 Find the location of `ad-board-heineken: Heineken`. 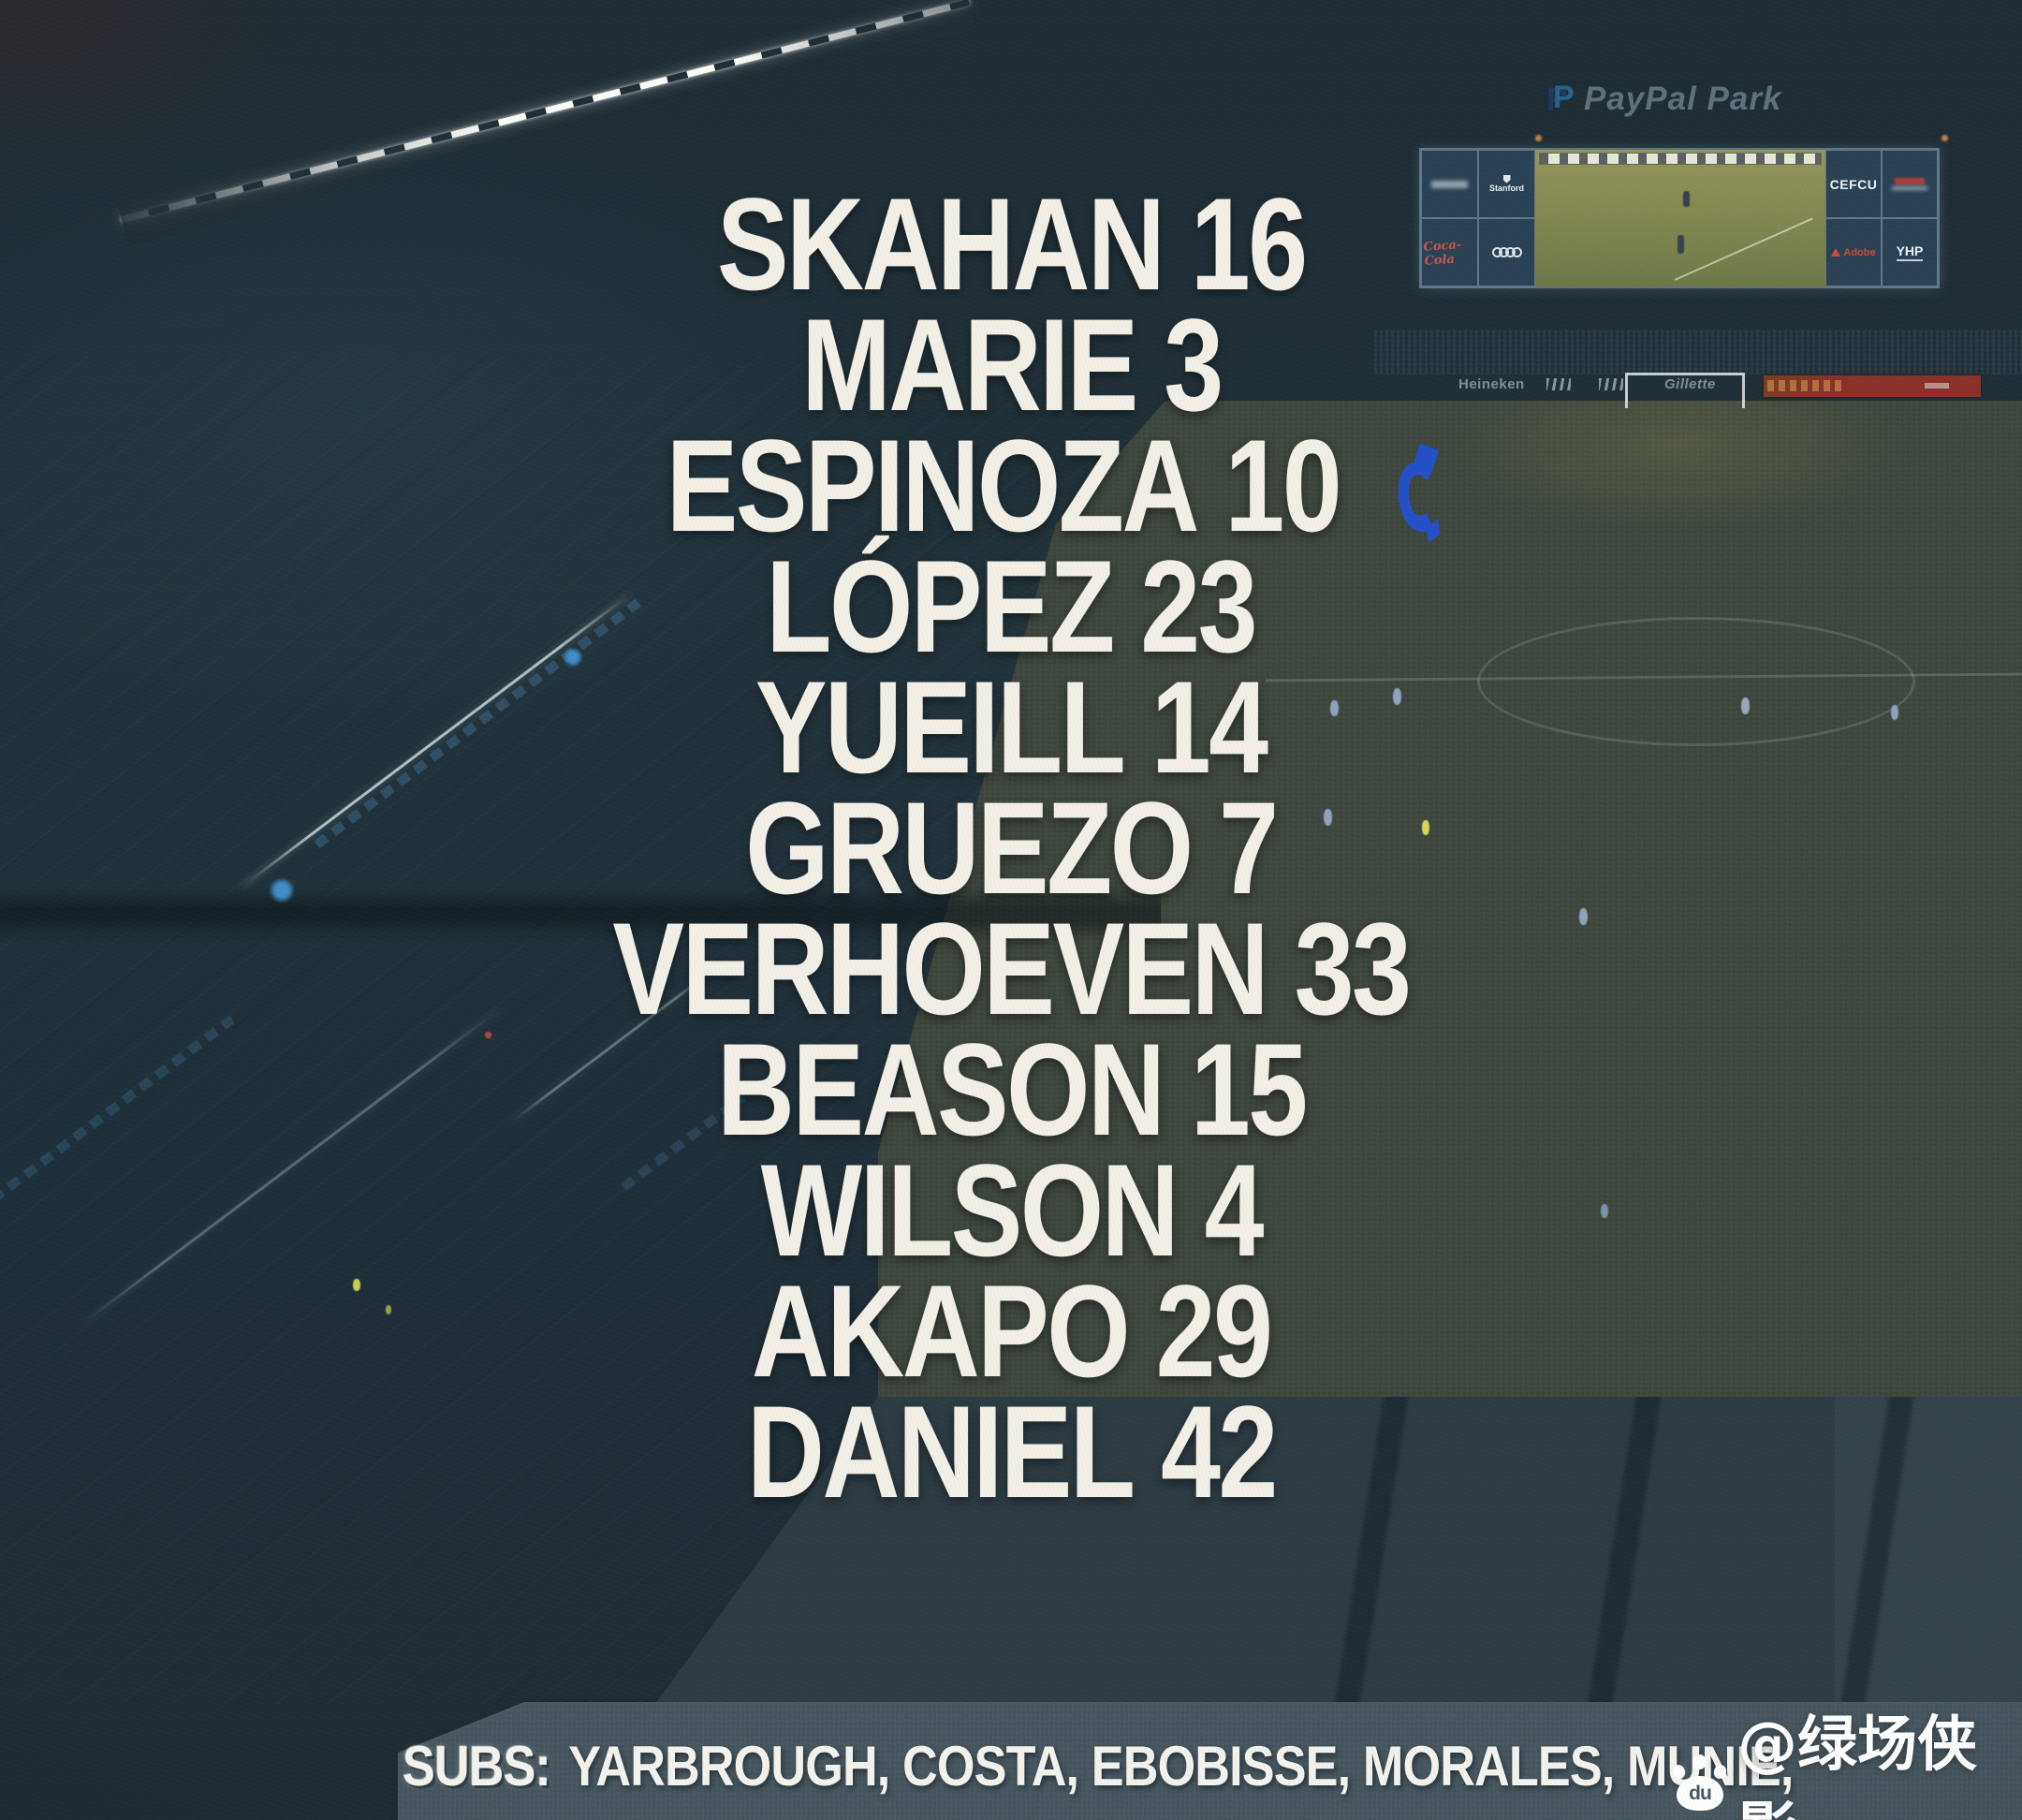

ad-board-heineken: Heineken is located at coordinates (1491, 384).